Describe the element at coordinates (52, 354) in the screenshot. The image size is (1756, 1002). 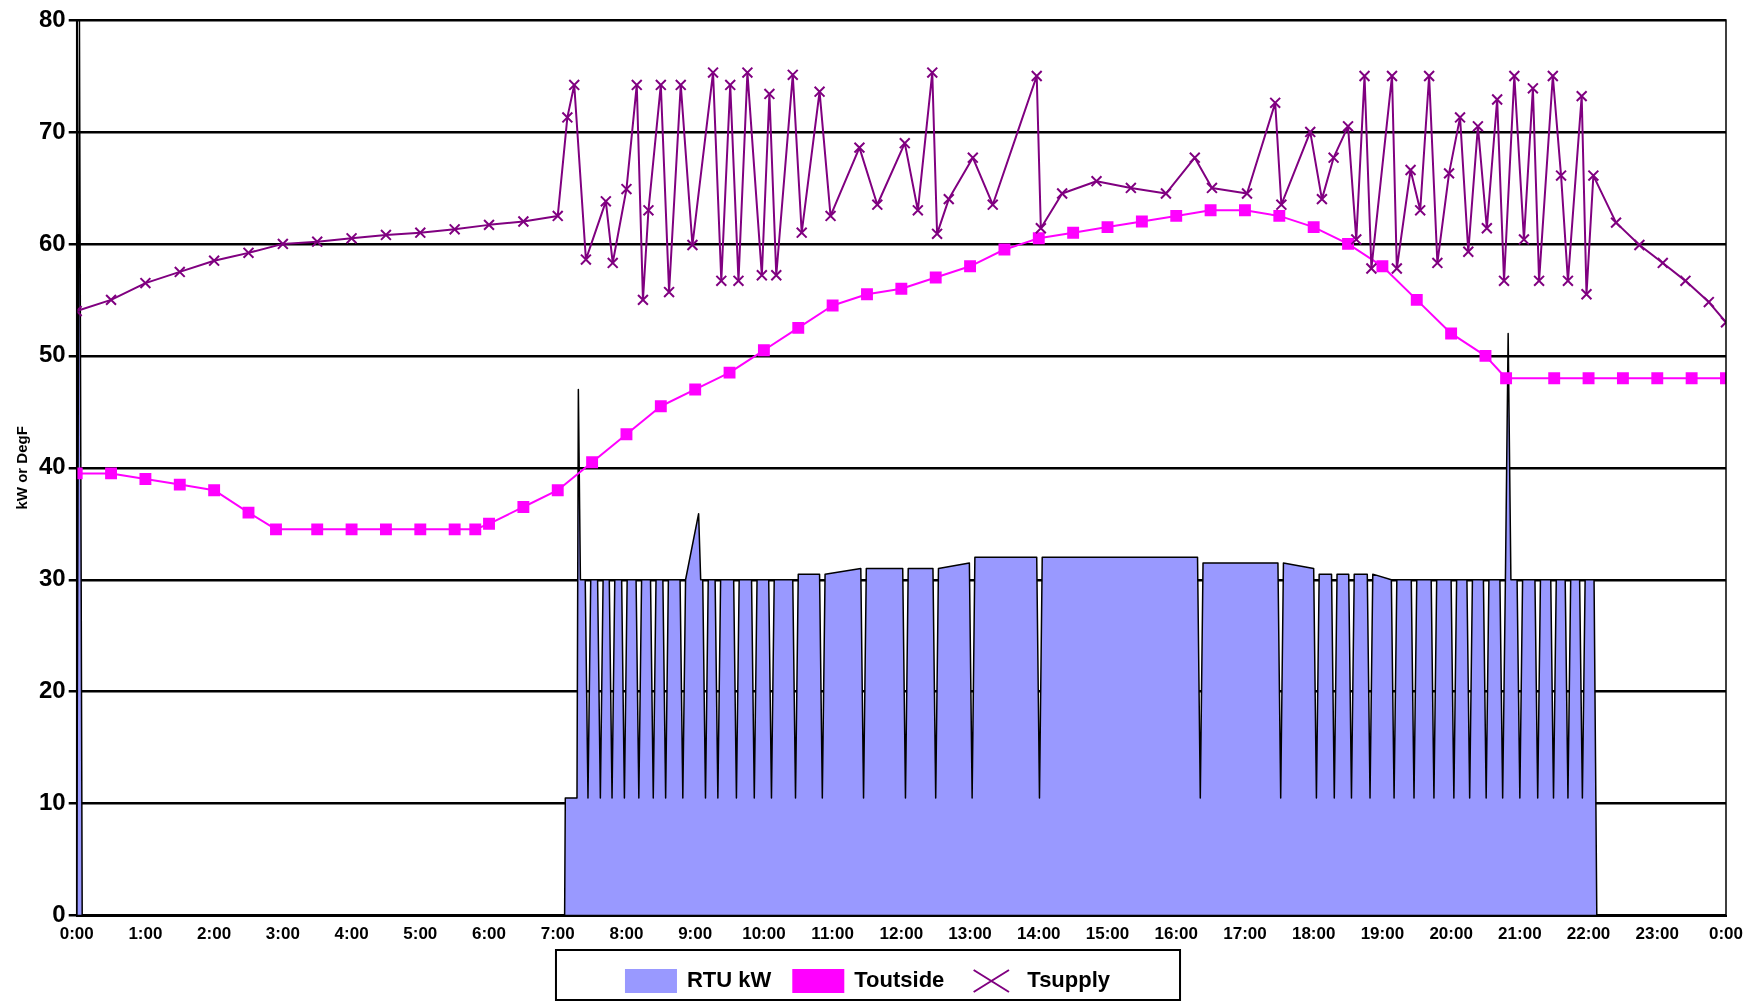
I see `y-tick-label: 50` at that location.